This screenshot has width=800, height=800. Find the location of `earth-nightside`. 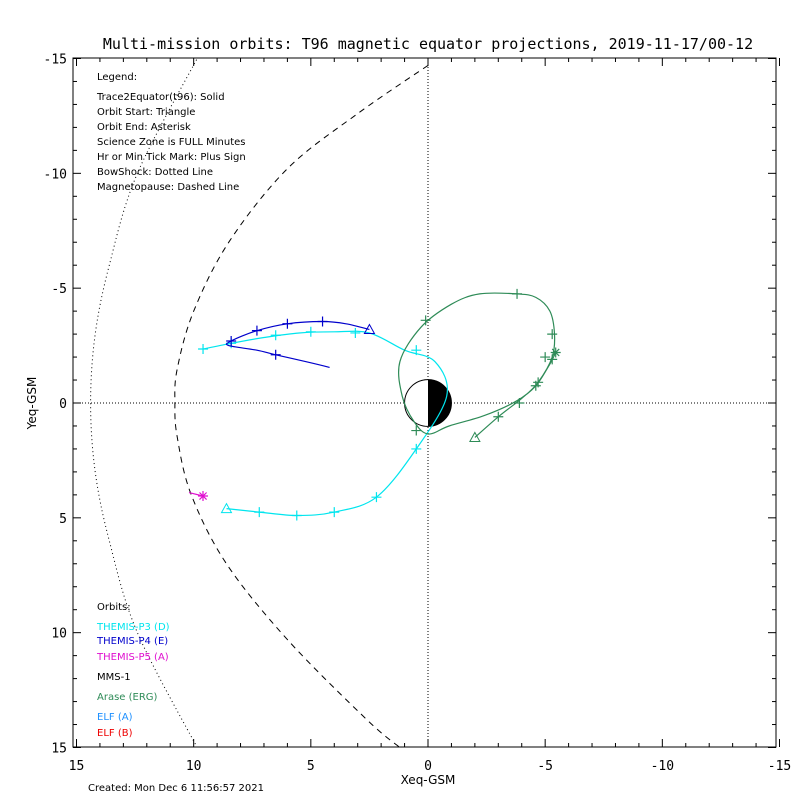

earth-nightside is located at coordinates (440, 403).